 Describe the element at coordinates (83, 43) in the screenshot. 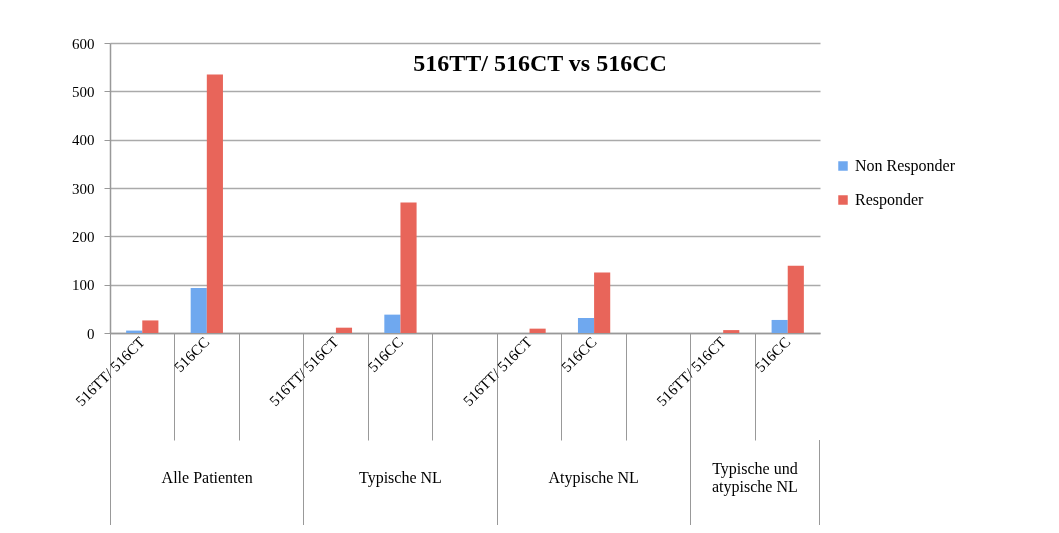

I see `y-tick-label: 600` at that location.